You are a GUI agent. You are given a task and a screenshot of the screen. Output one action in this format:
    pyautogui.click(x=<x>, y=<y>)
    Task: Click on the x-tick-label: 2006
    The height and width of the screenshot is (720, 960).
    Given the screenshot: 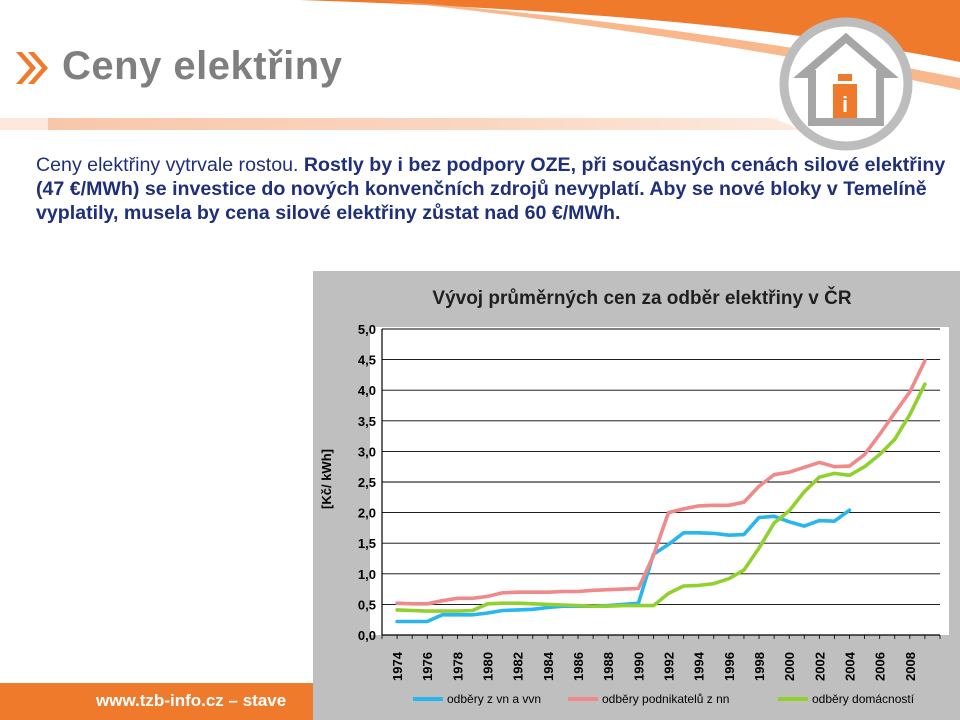 What is the action you would take?
    pyautogui.click(x=880, y=666)
    